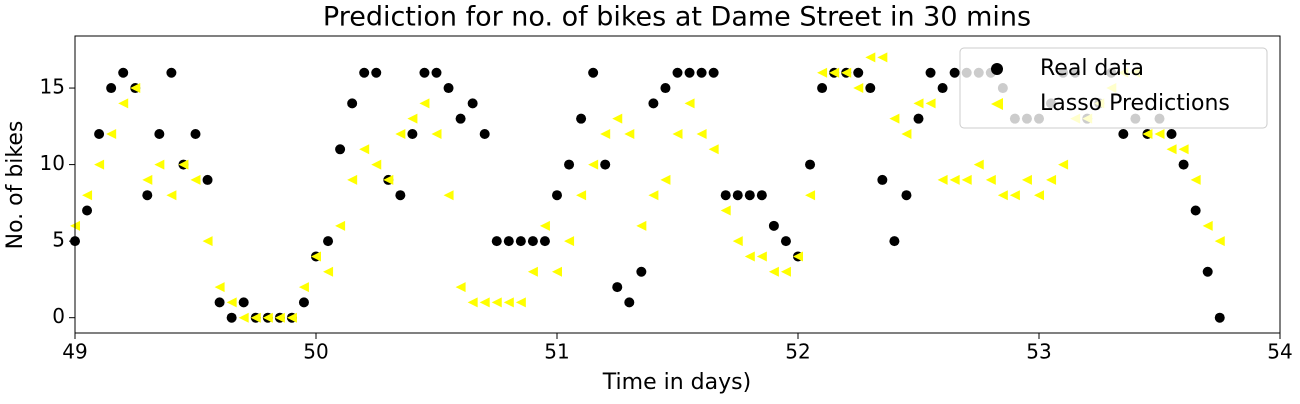  Describe the element at coordinates (74, 352) in the screenshot. I see `x-tick-label: 49` at that location.